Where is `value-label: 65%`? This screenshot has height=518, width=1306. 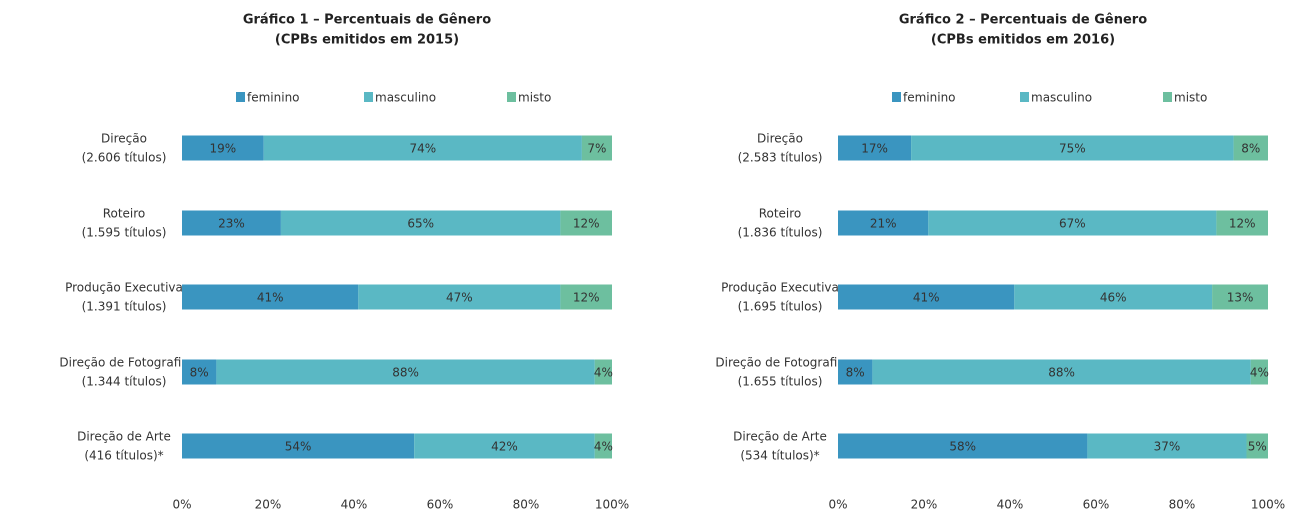 value-label: 65% is located at coordinates (420, 224).